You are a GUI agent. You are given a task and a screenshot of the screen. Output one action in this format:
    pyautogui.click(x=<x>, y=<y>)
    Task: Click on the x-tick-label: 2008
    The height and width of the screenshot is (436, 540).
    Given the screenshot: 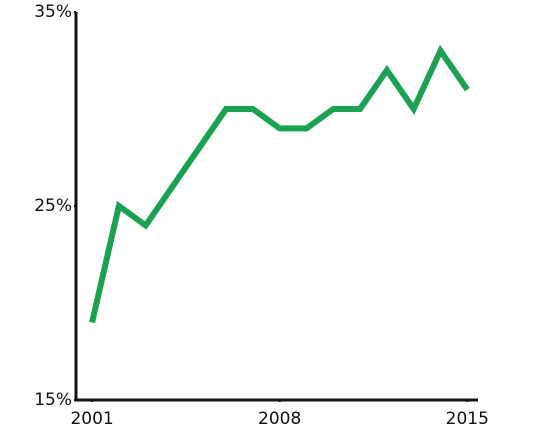 What is the action you would take?
    pyautogui.click(x=279, y=419)
    